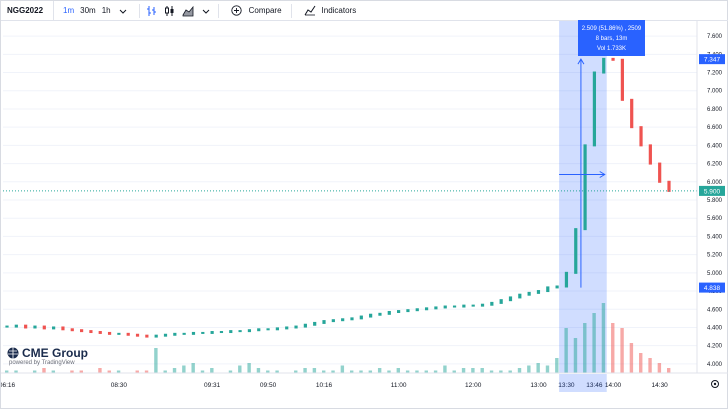  What do you see at coordinates (170, 11) in the screenshot?
I see `candles-icon` at bounding box center [170, 11].